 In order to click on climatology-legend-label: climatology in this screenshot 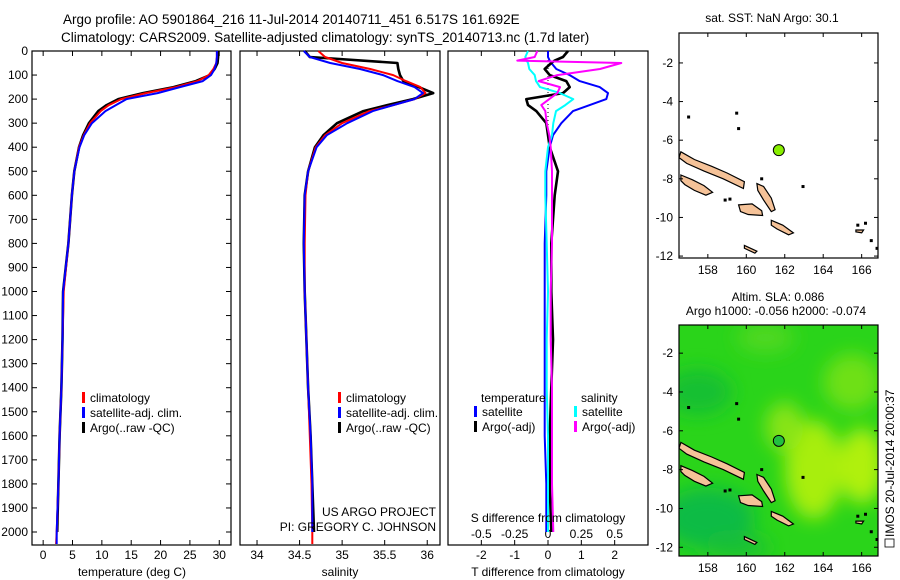, I will do `click(120, 398)`.